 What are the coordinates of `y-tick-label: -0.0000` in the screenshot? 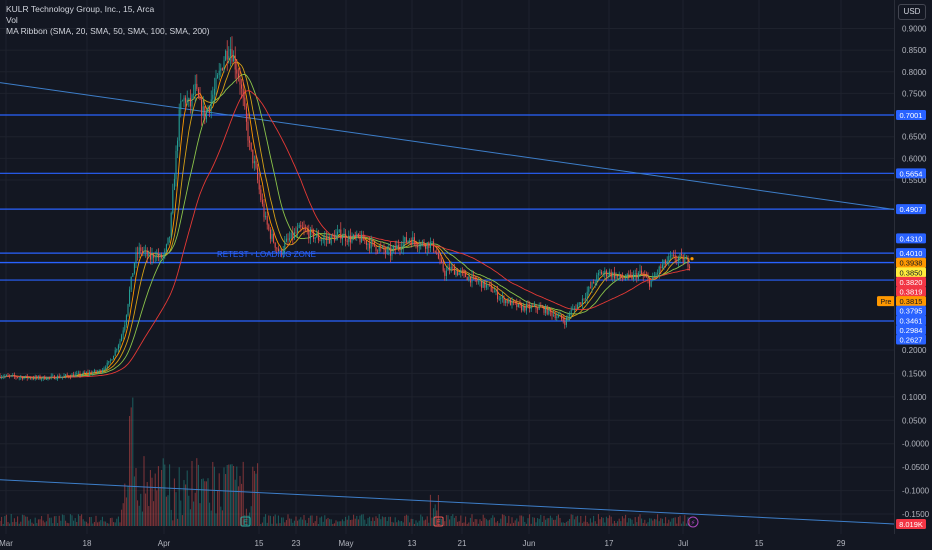 It's located at (916, 444).